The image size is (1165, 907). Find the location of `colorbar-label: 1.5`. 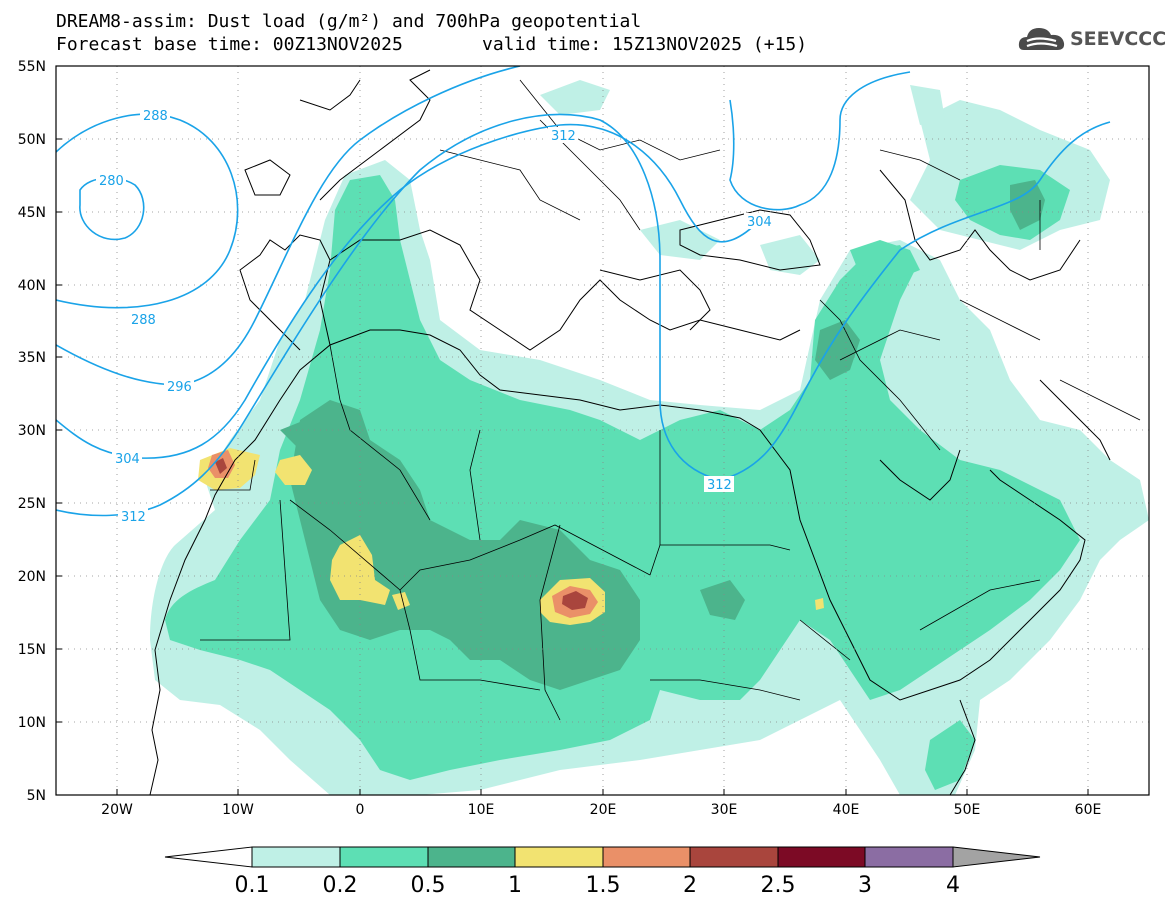

colorbar-label: 1.5 is located at coordinates (603, 885).